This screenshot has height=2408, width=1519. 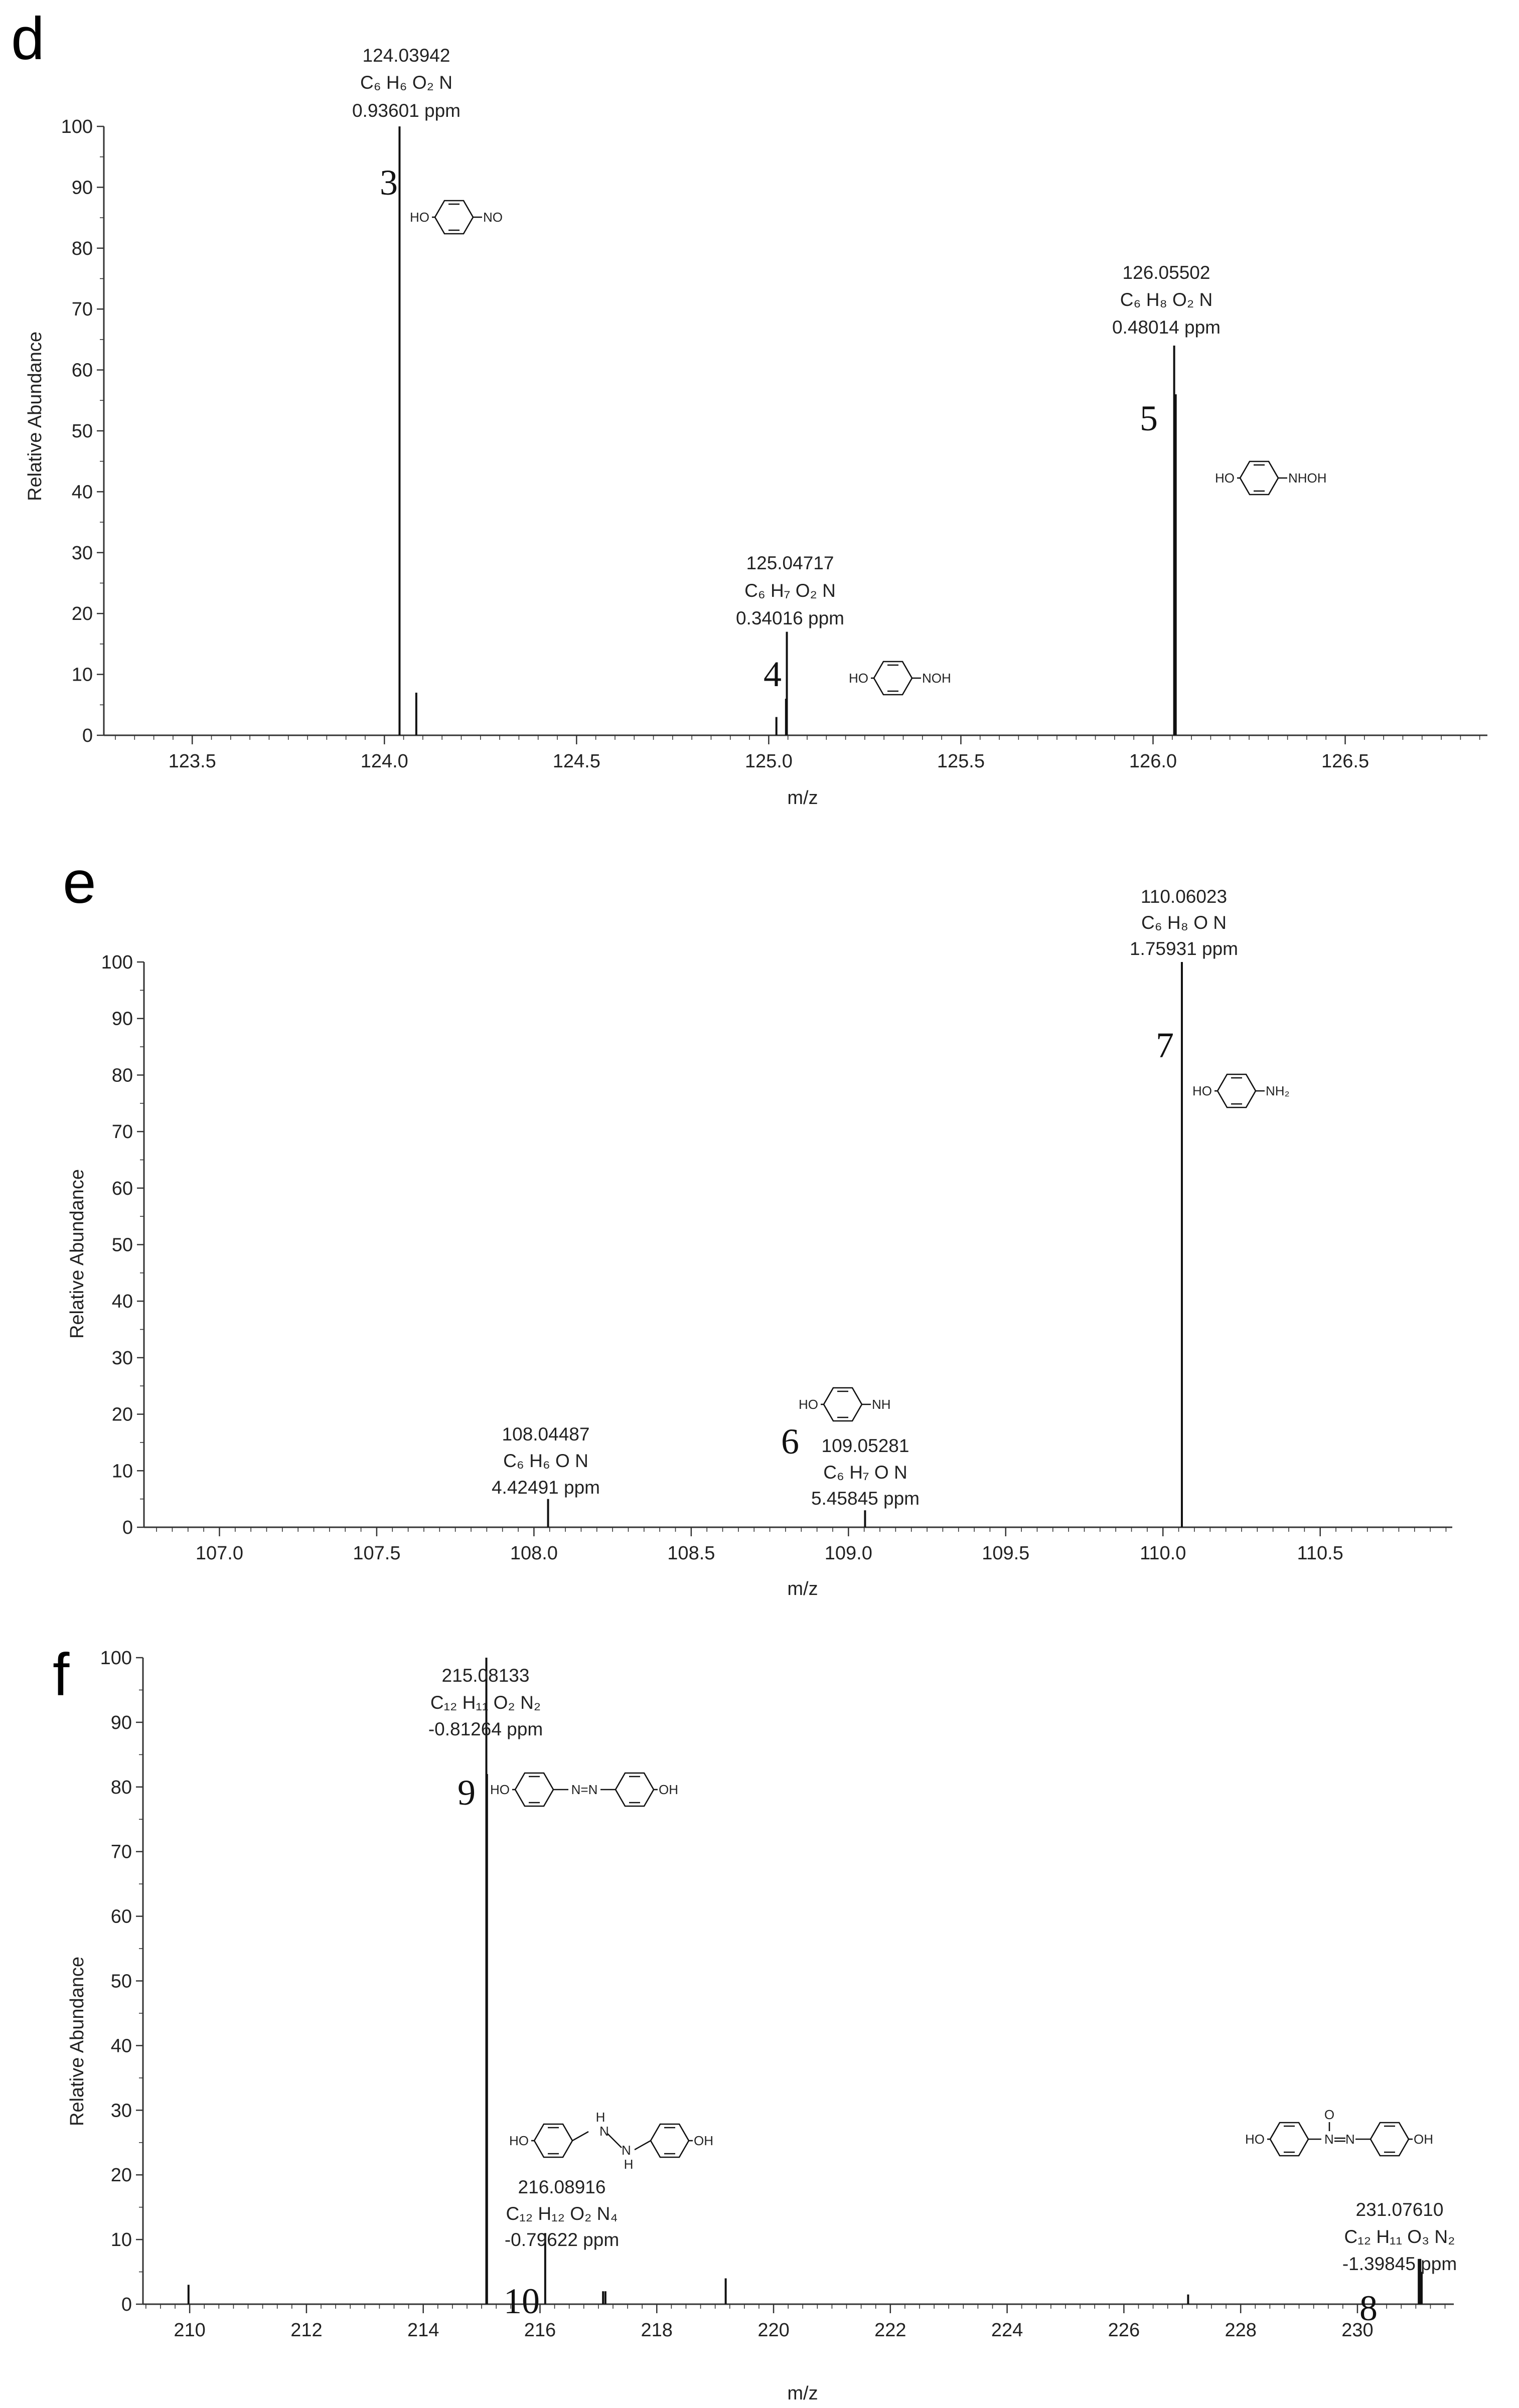 I want to click on x-tick-label: 214, so click(x=423, y=2330).